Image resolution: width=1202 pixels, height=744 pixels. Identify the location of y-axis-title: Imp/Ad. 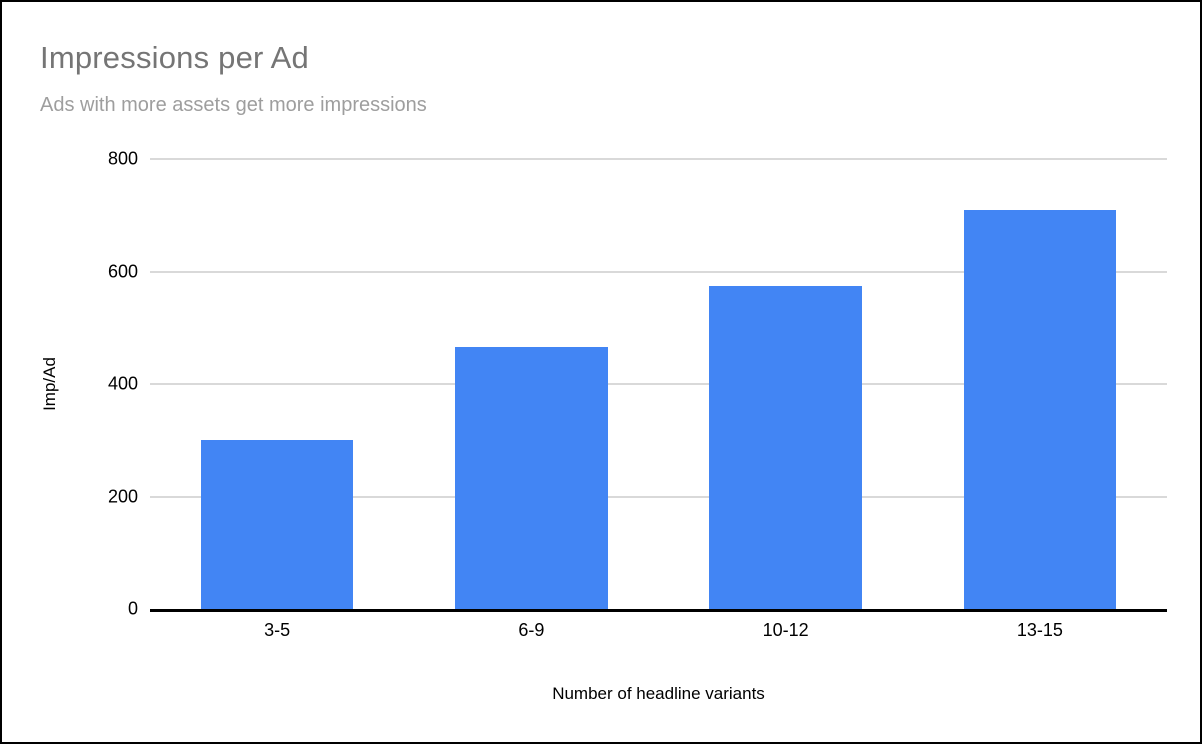
(49, 384).